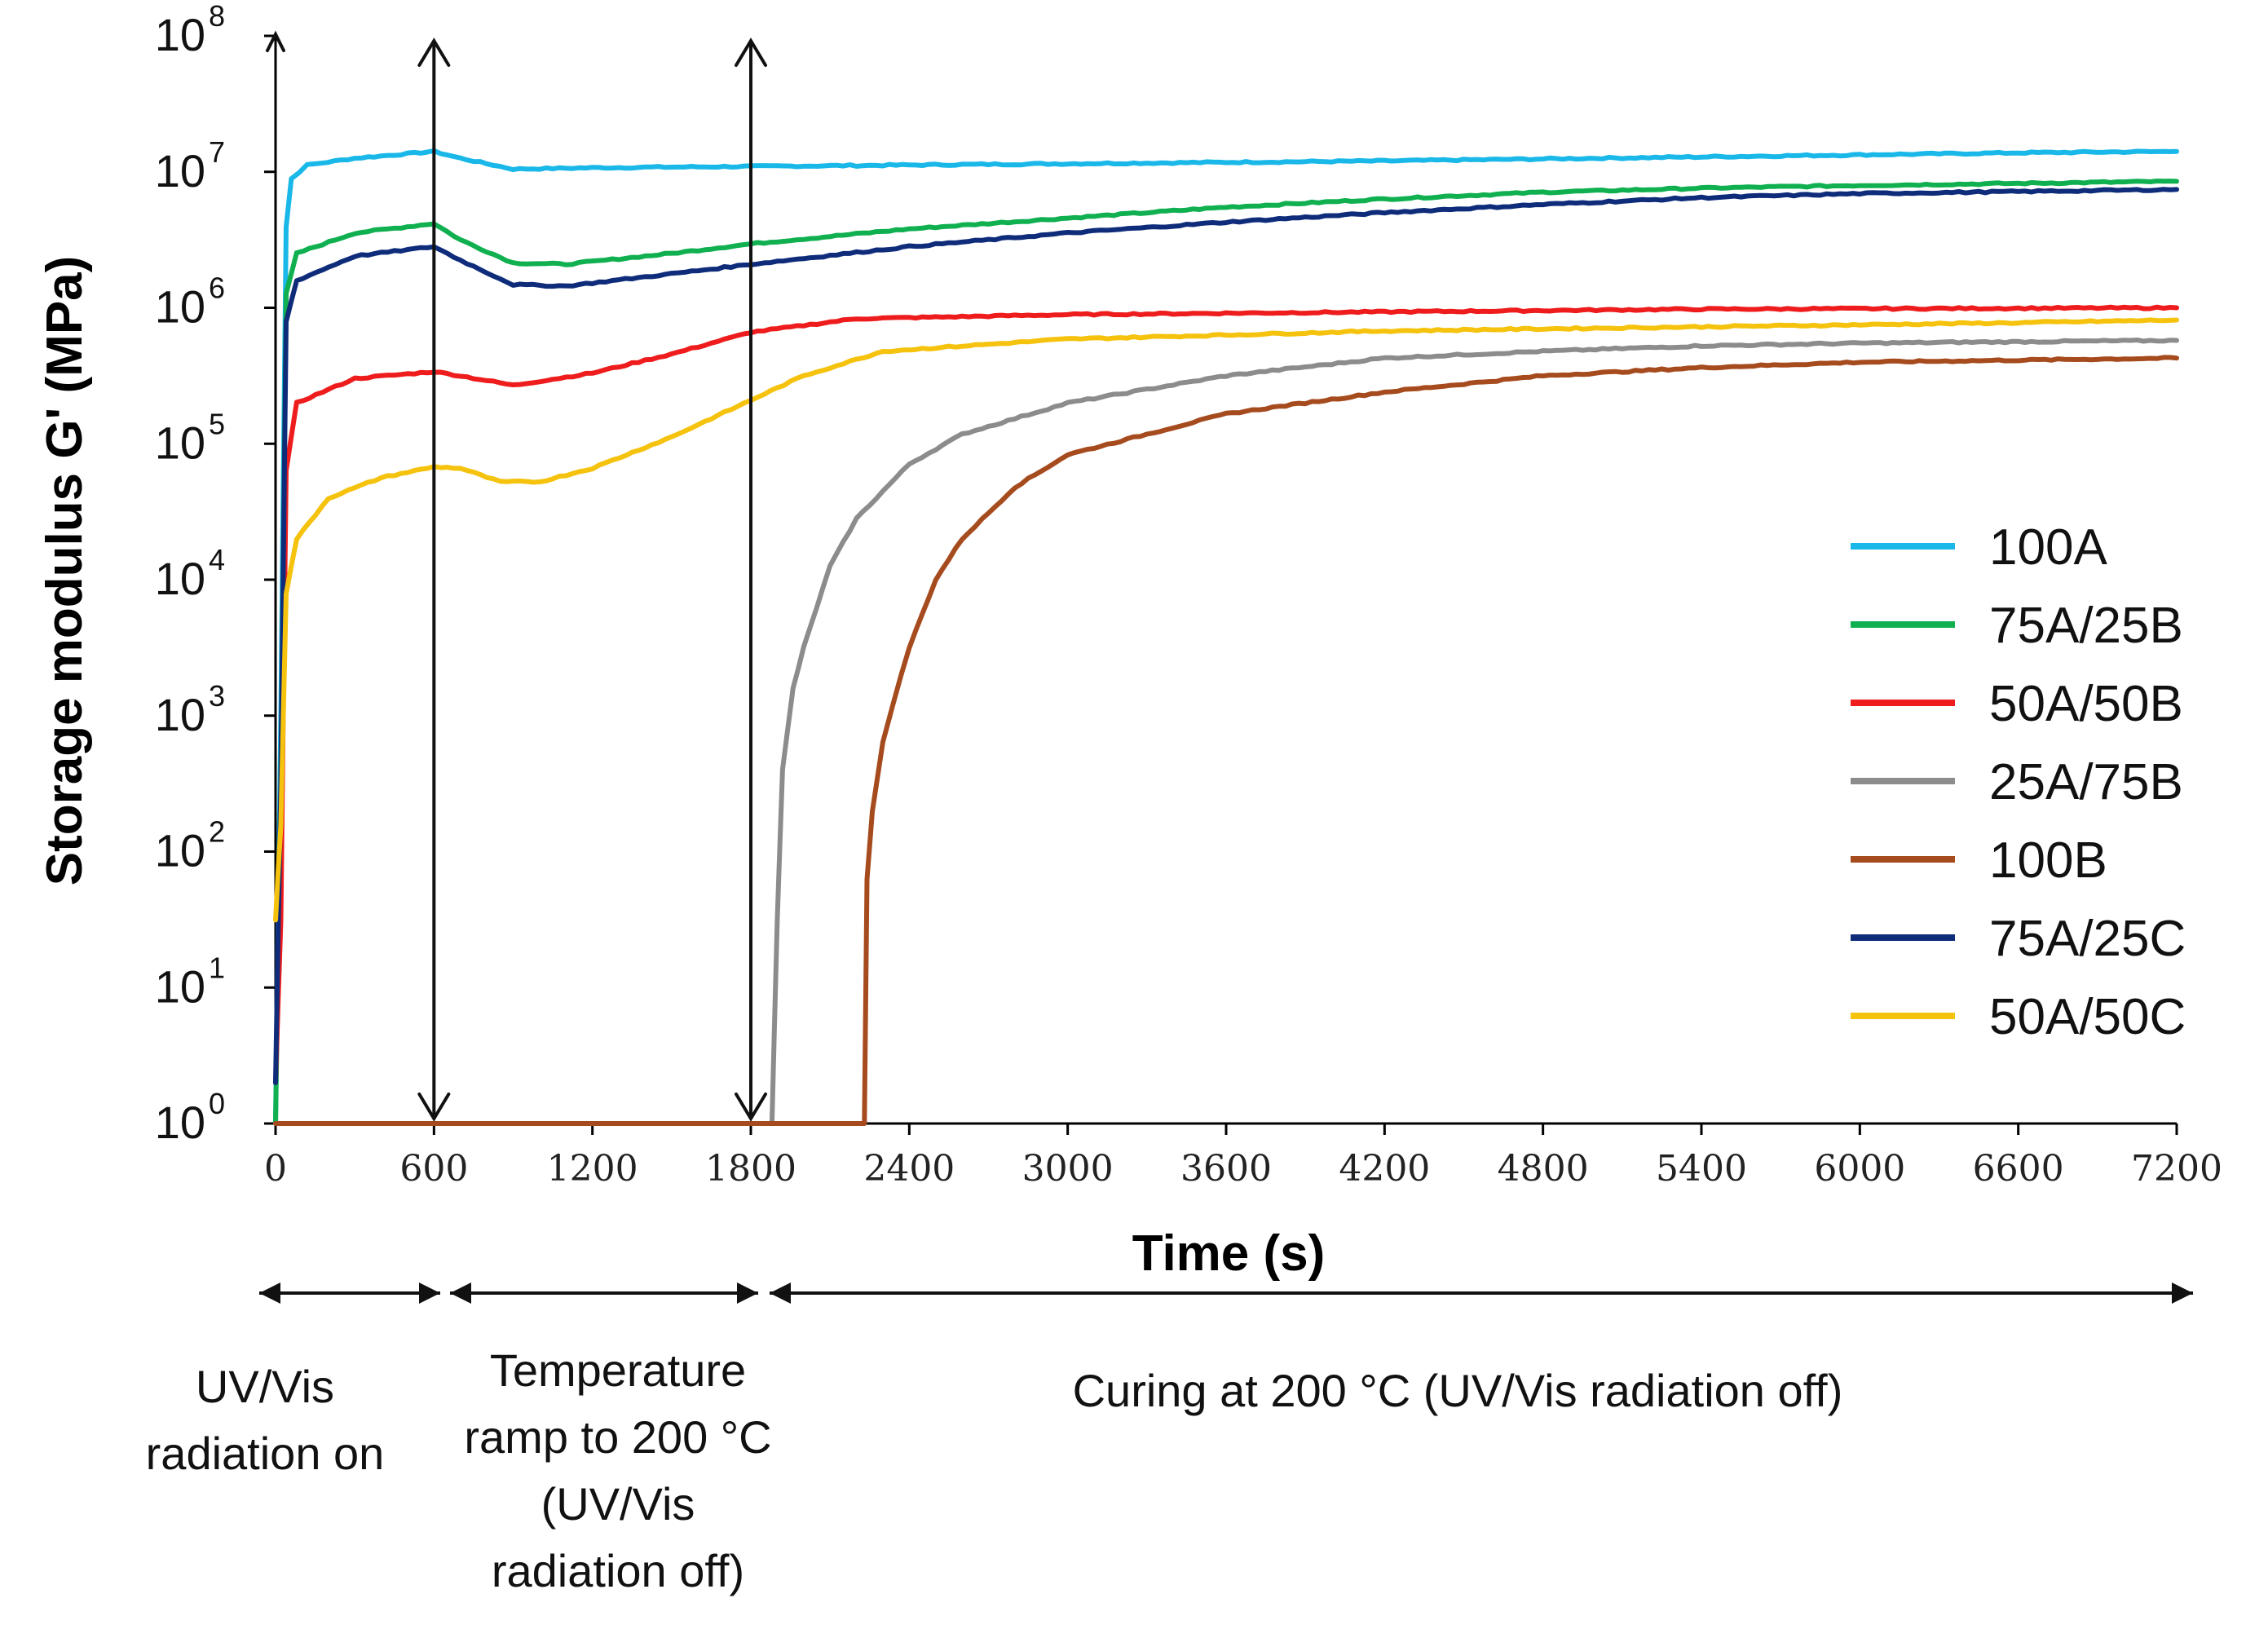  I want to click on phase-label-line: ramp to 200 °C, so click(617, 1437).